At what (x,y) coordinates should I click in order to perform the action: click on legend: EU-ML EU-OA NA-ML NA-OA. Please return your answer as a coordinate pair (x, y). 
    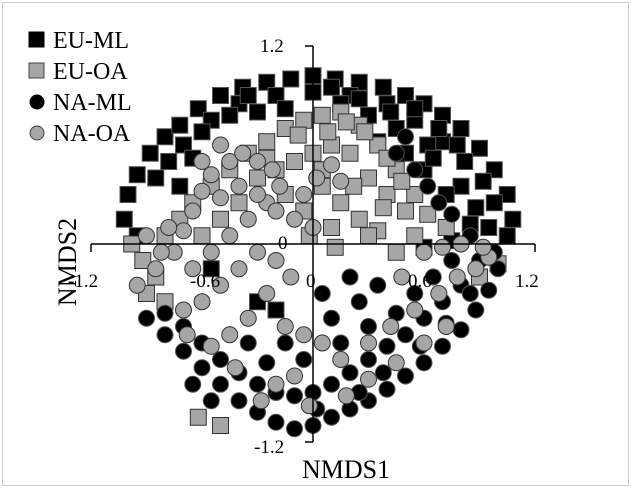
    Looking at the image, I should click on (80, 87).